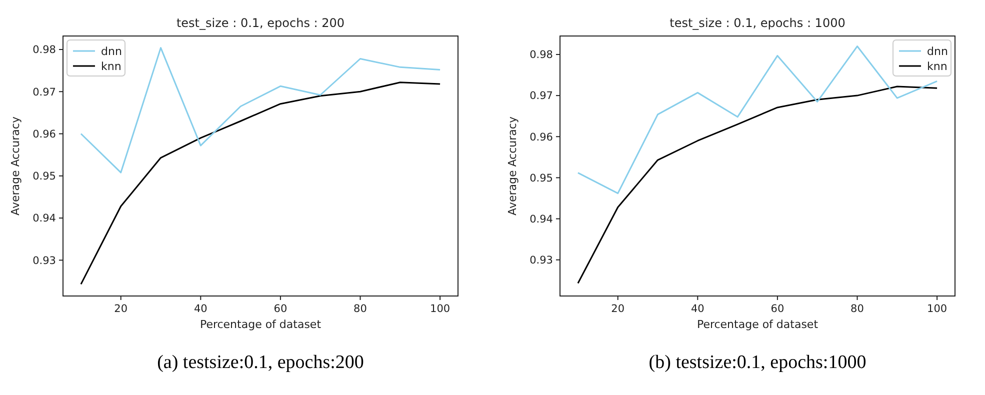  Describe the element at coordinates (260, 362) in the screenshot. I see `text: (a) testsize:0.1, epochs:200` at that location.